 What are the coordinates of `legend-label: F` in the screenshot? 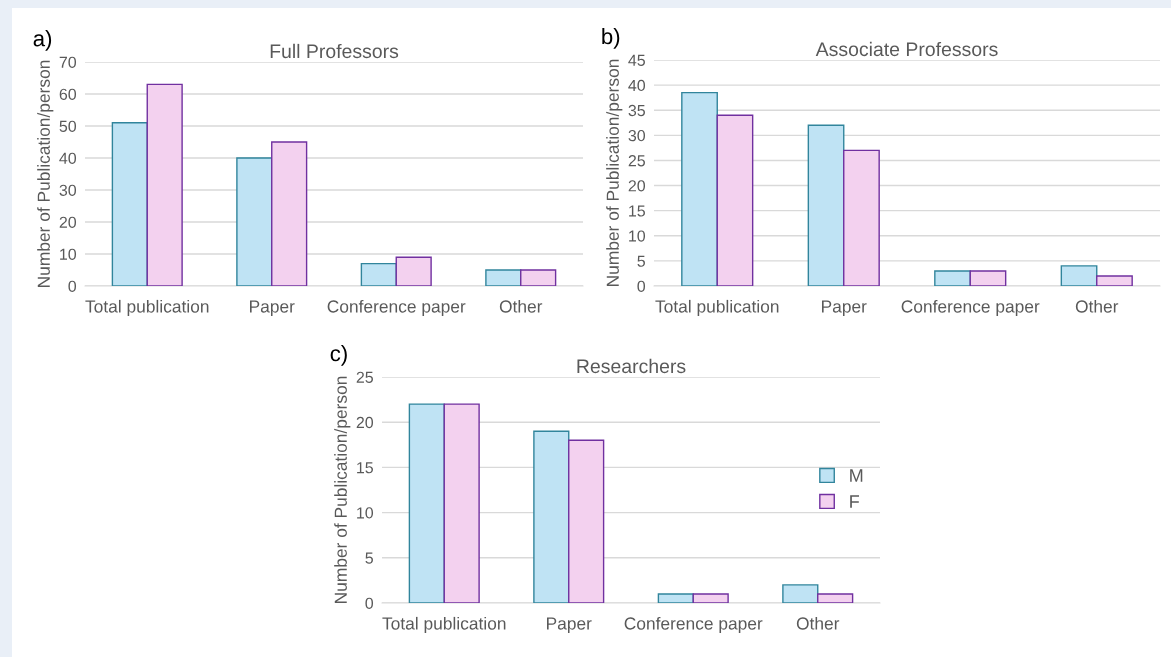 It's located at (855, 501).